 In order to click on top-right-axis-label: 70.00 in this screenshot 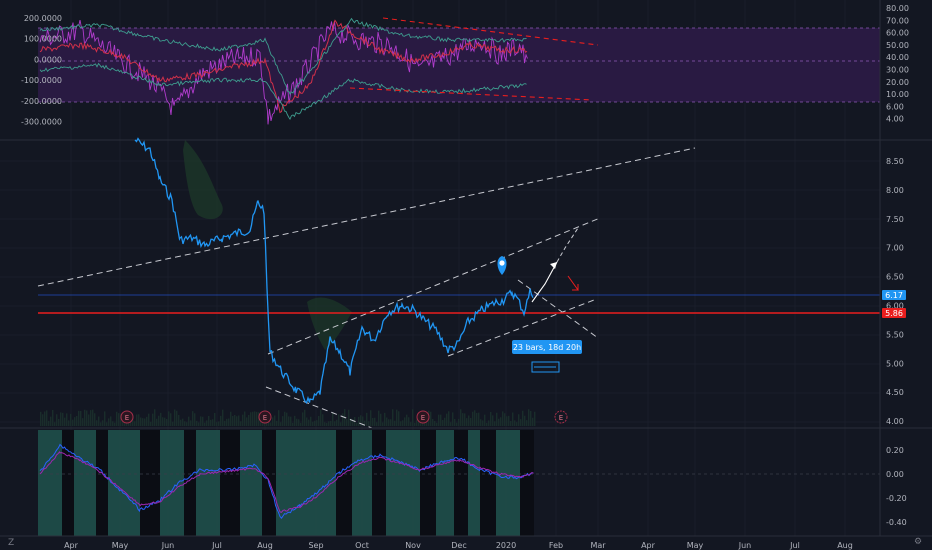, I will do `click(897, 20)`.